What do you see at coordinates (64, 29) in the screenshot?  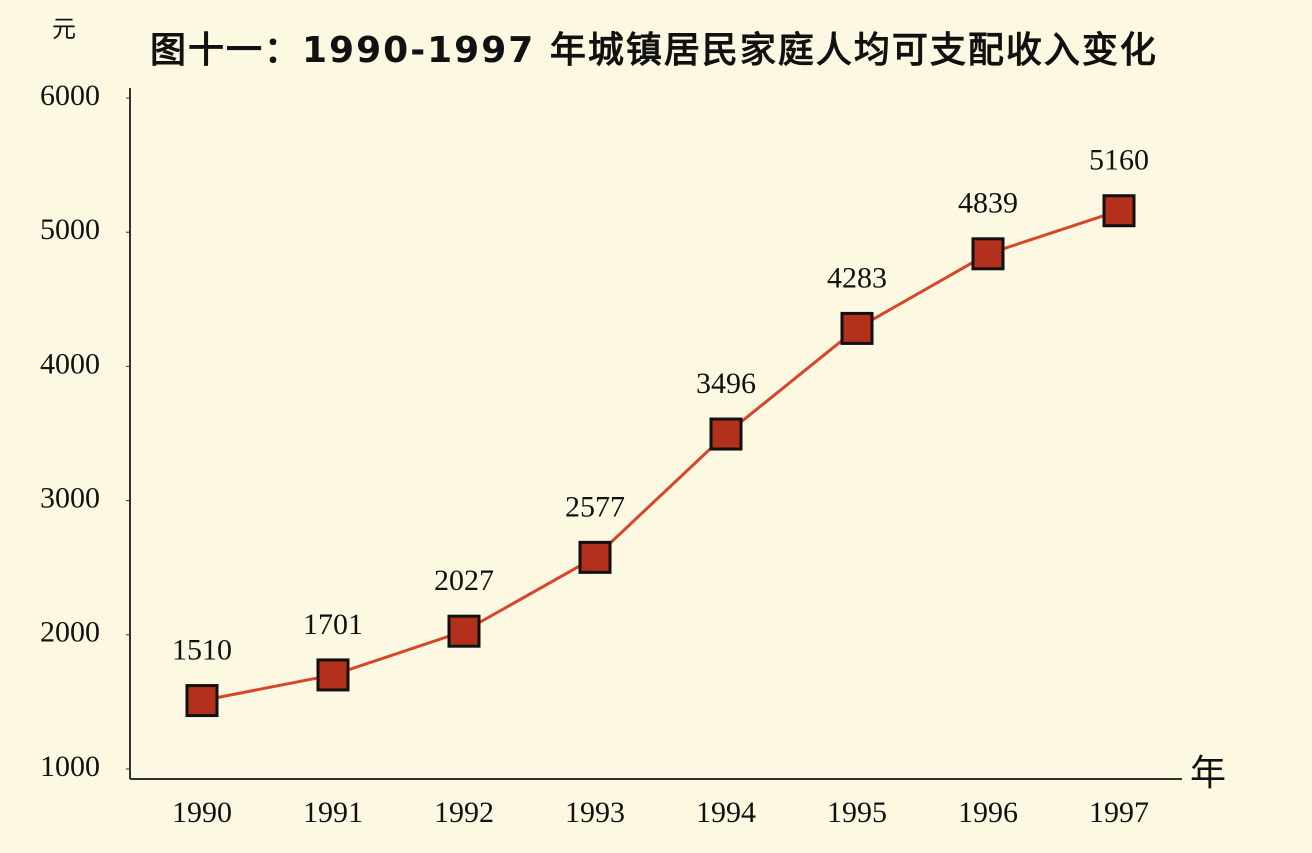 I see `y-unit: 元` at bounding box center [64, 29].